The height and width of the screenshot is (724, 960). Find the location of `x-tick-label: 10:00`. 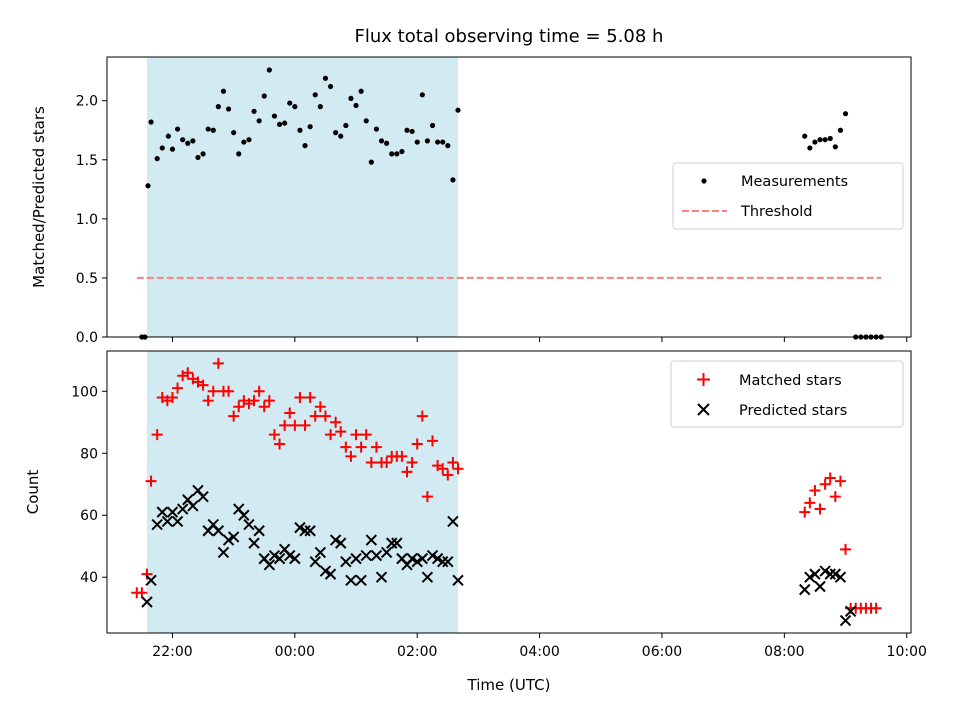

x-tick-label: 10:00 is located at coordinates (907, 652).